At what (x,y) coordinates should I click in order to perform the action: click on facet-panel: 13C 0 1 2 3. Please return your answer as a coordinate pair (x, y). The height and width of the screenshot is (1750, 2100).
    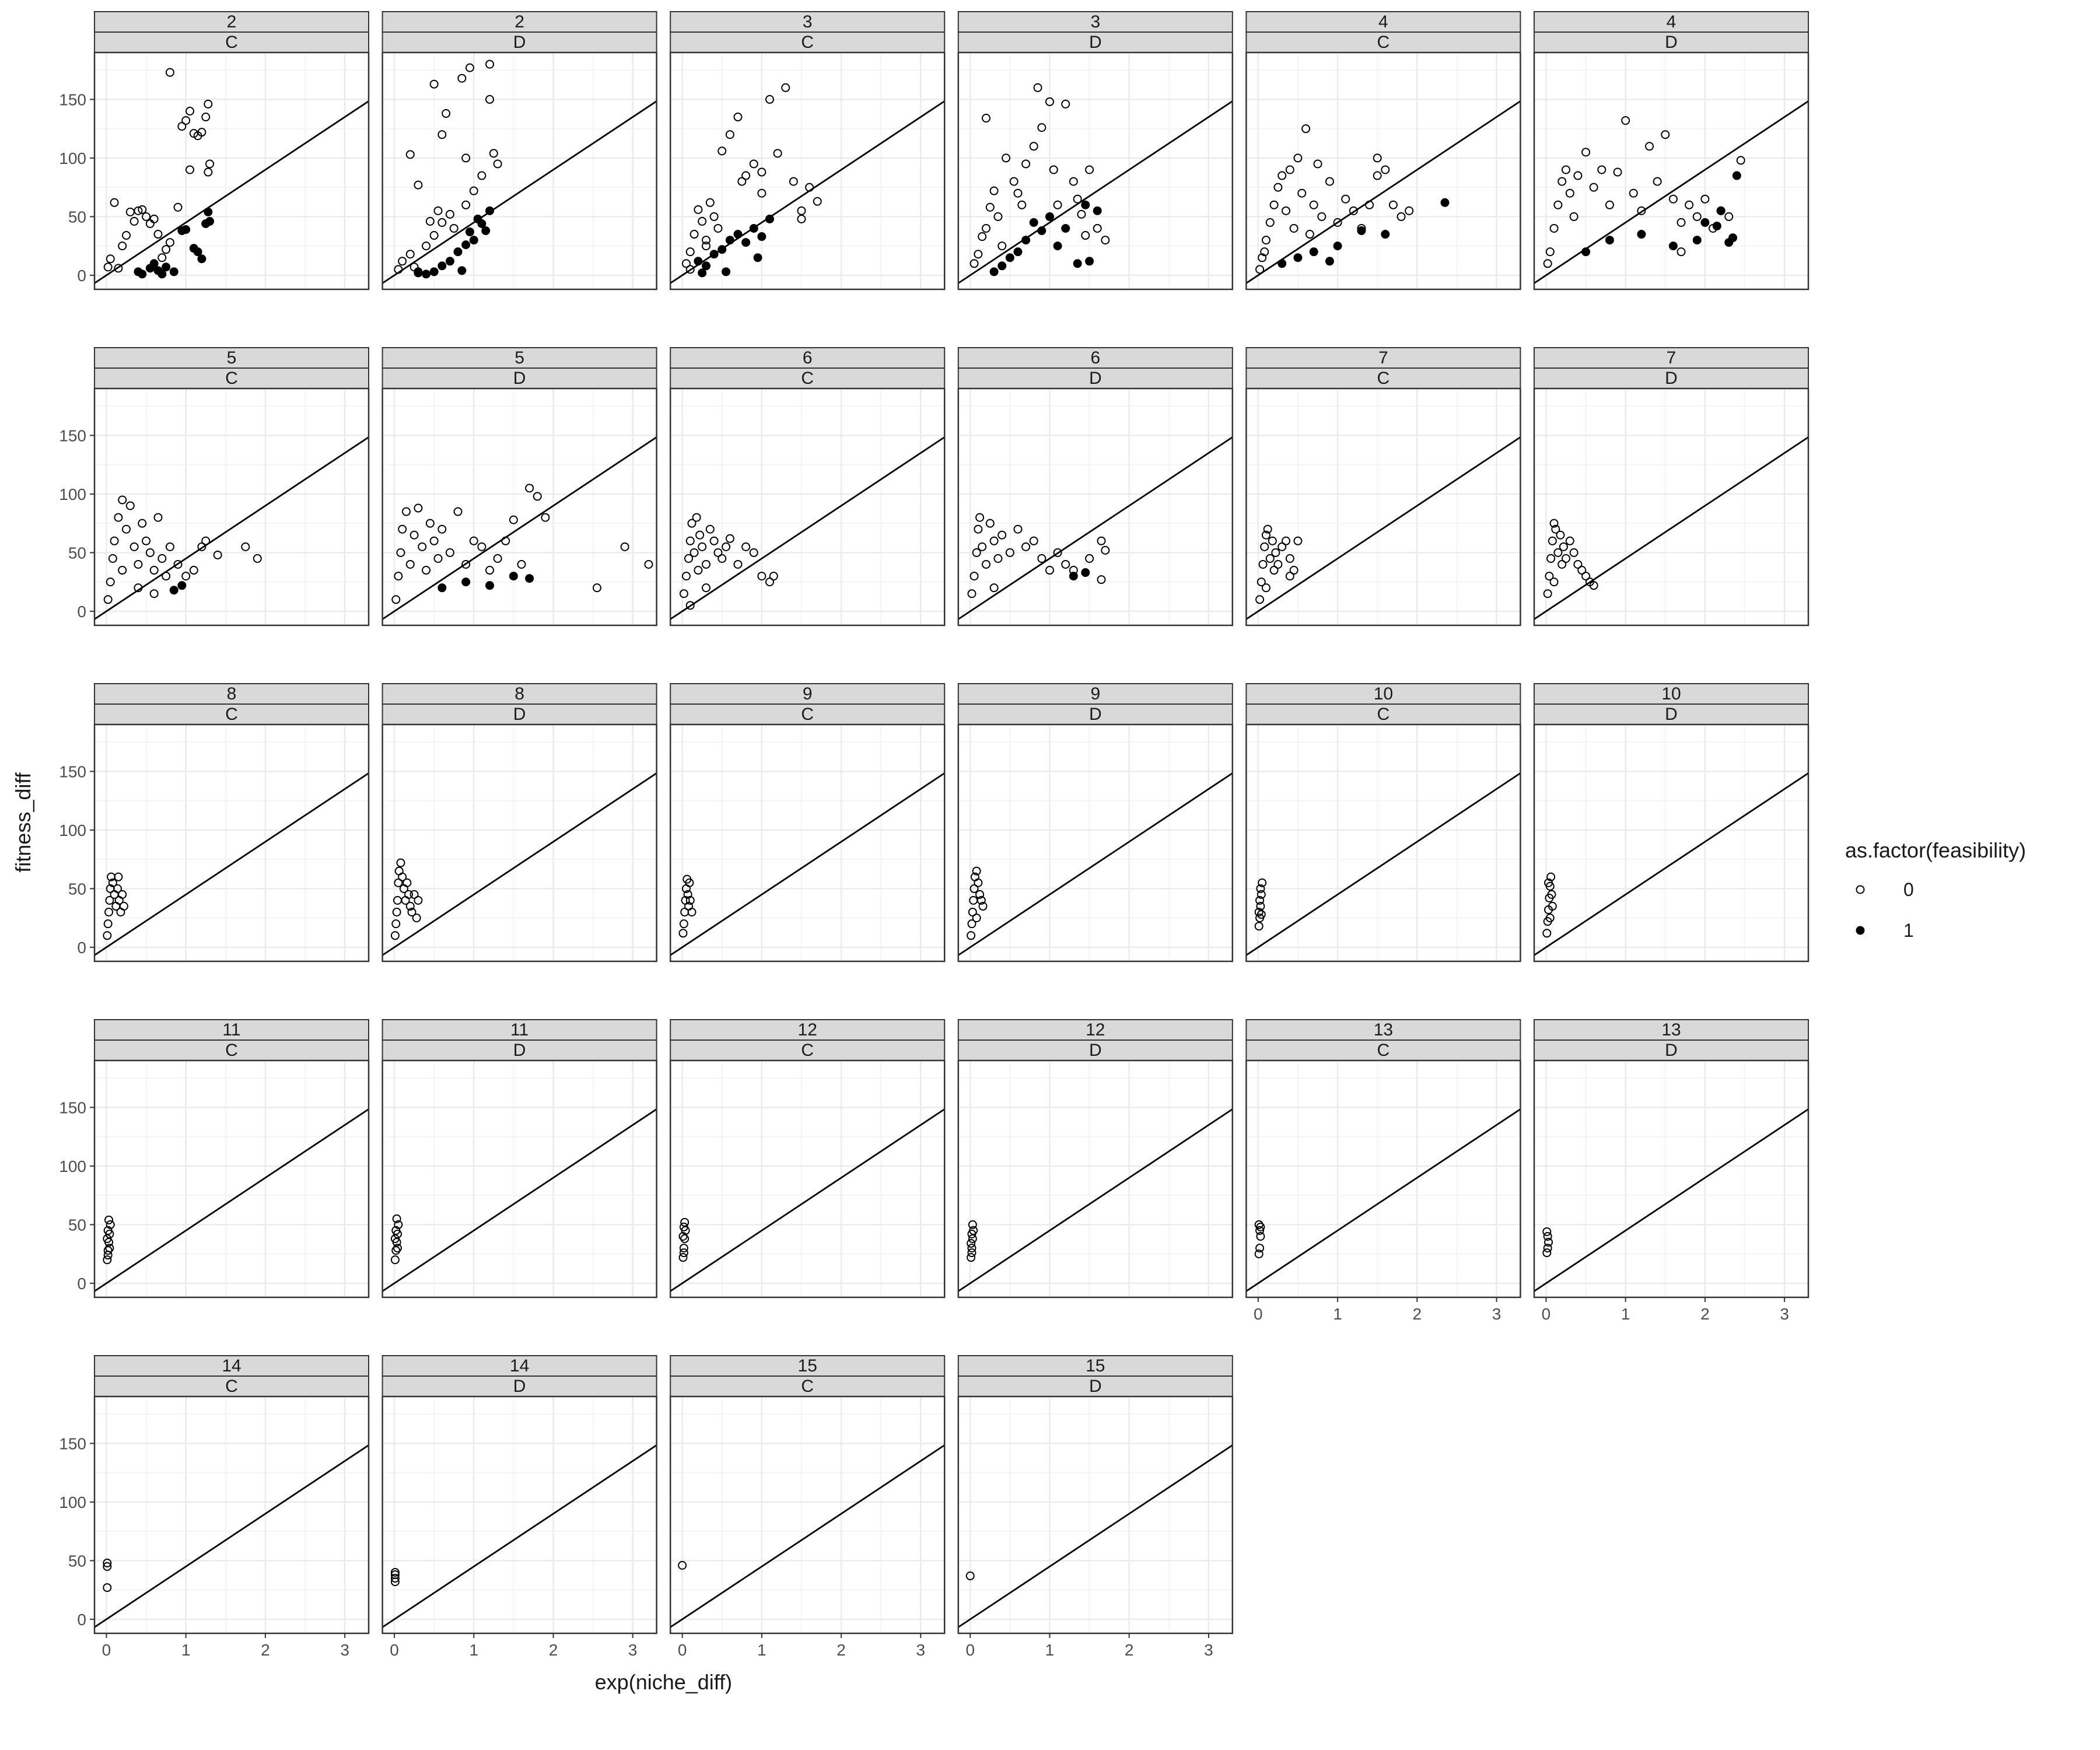
    Looking at the image, I should click on (1383, 1171).